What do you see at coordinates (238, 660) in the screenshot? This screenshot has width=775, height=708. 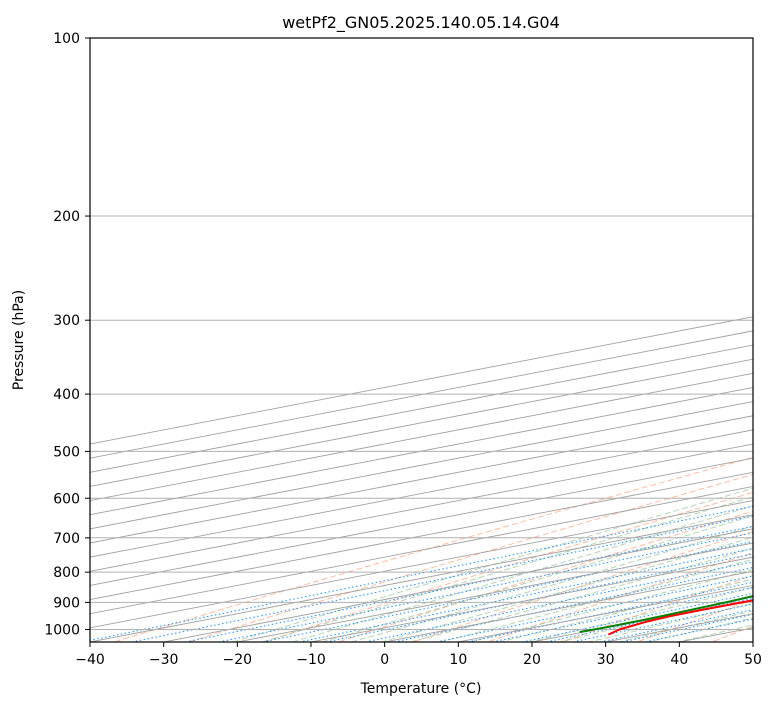 I see `x-tick-label: −20` at bounding box center [238, 660].